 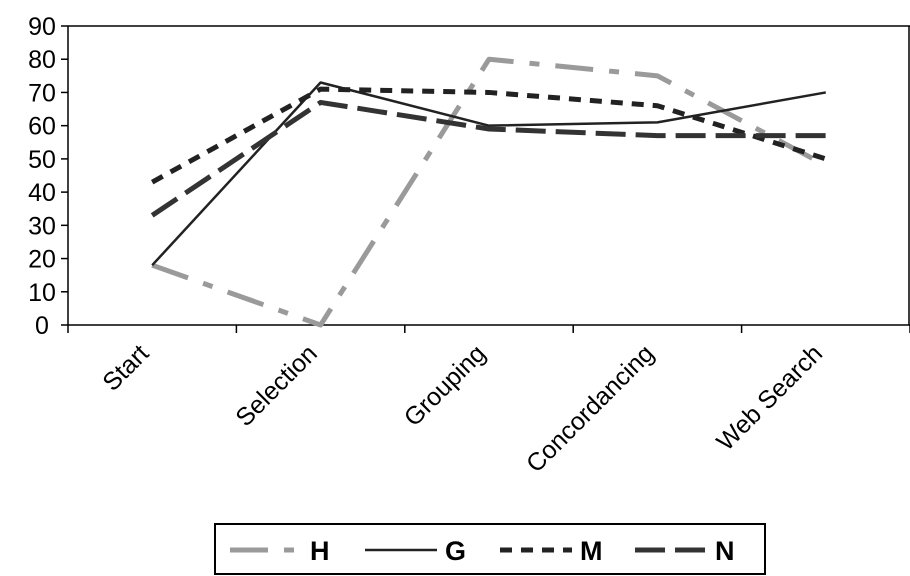 What do you see at coordinates (42, 160) in the screenshot?
I see `y-tick-label: 50` at bounding box center [42, 160].